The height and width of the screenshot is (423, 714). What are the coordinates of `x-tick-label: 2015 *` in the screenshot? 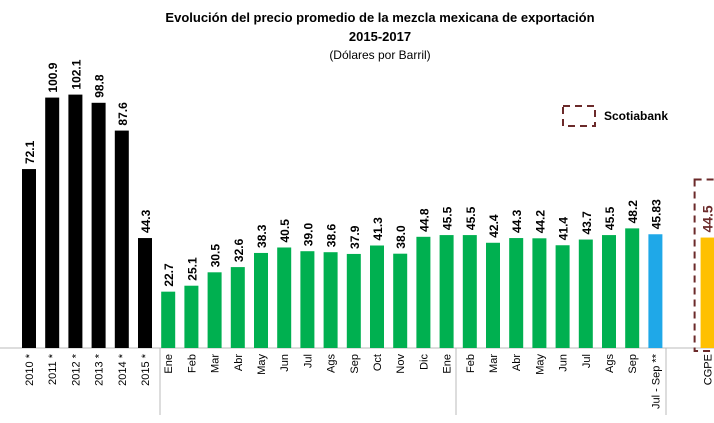 It's located at (146, 369).